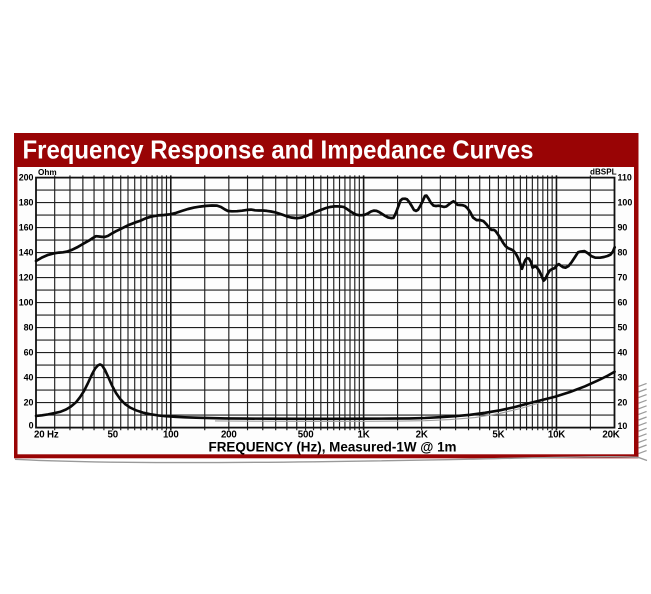 The image size is (651, 594). What do you see at coordinates (26, 253) in the screenshot?
I see `svg-text: 140` at bounding box center [26, 253].